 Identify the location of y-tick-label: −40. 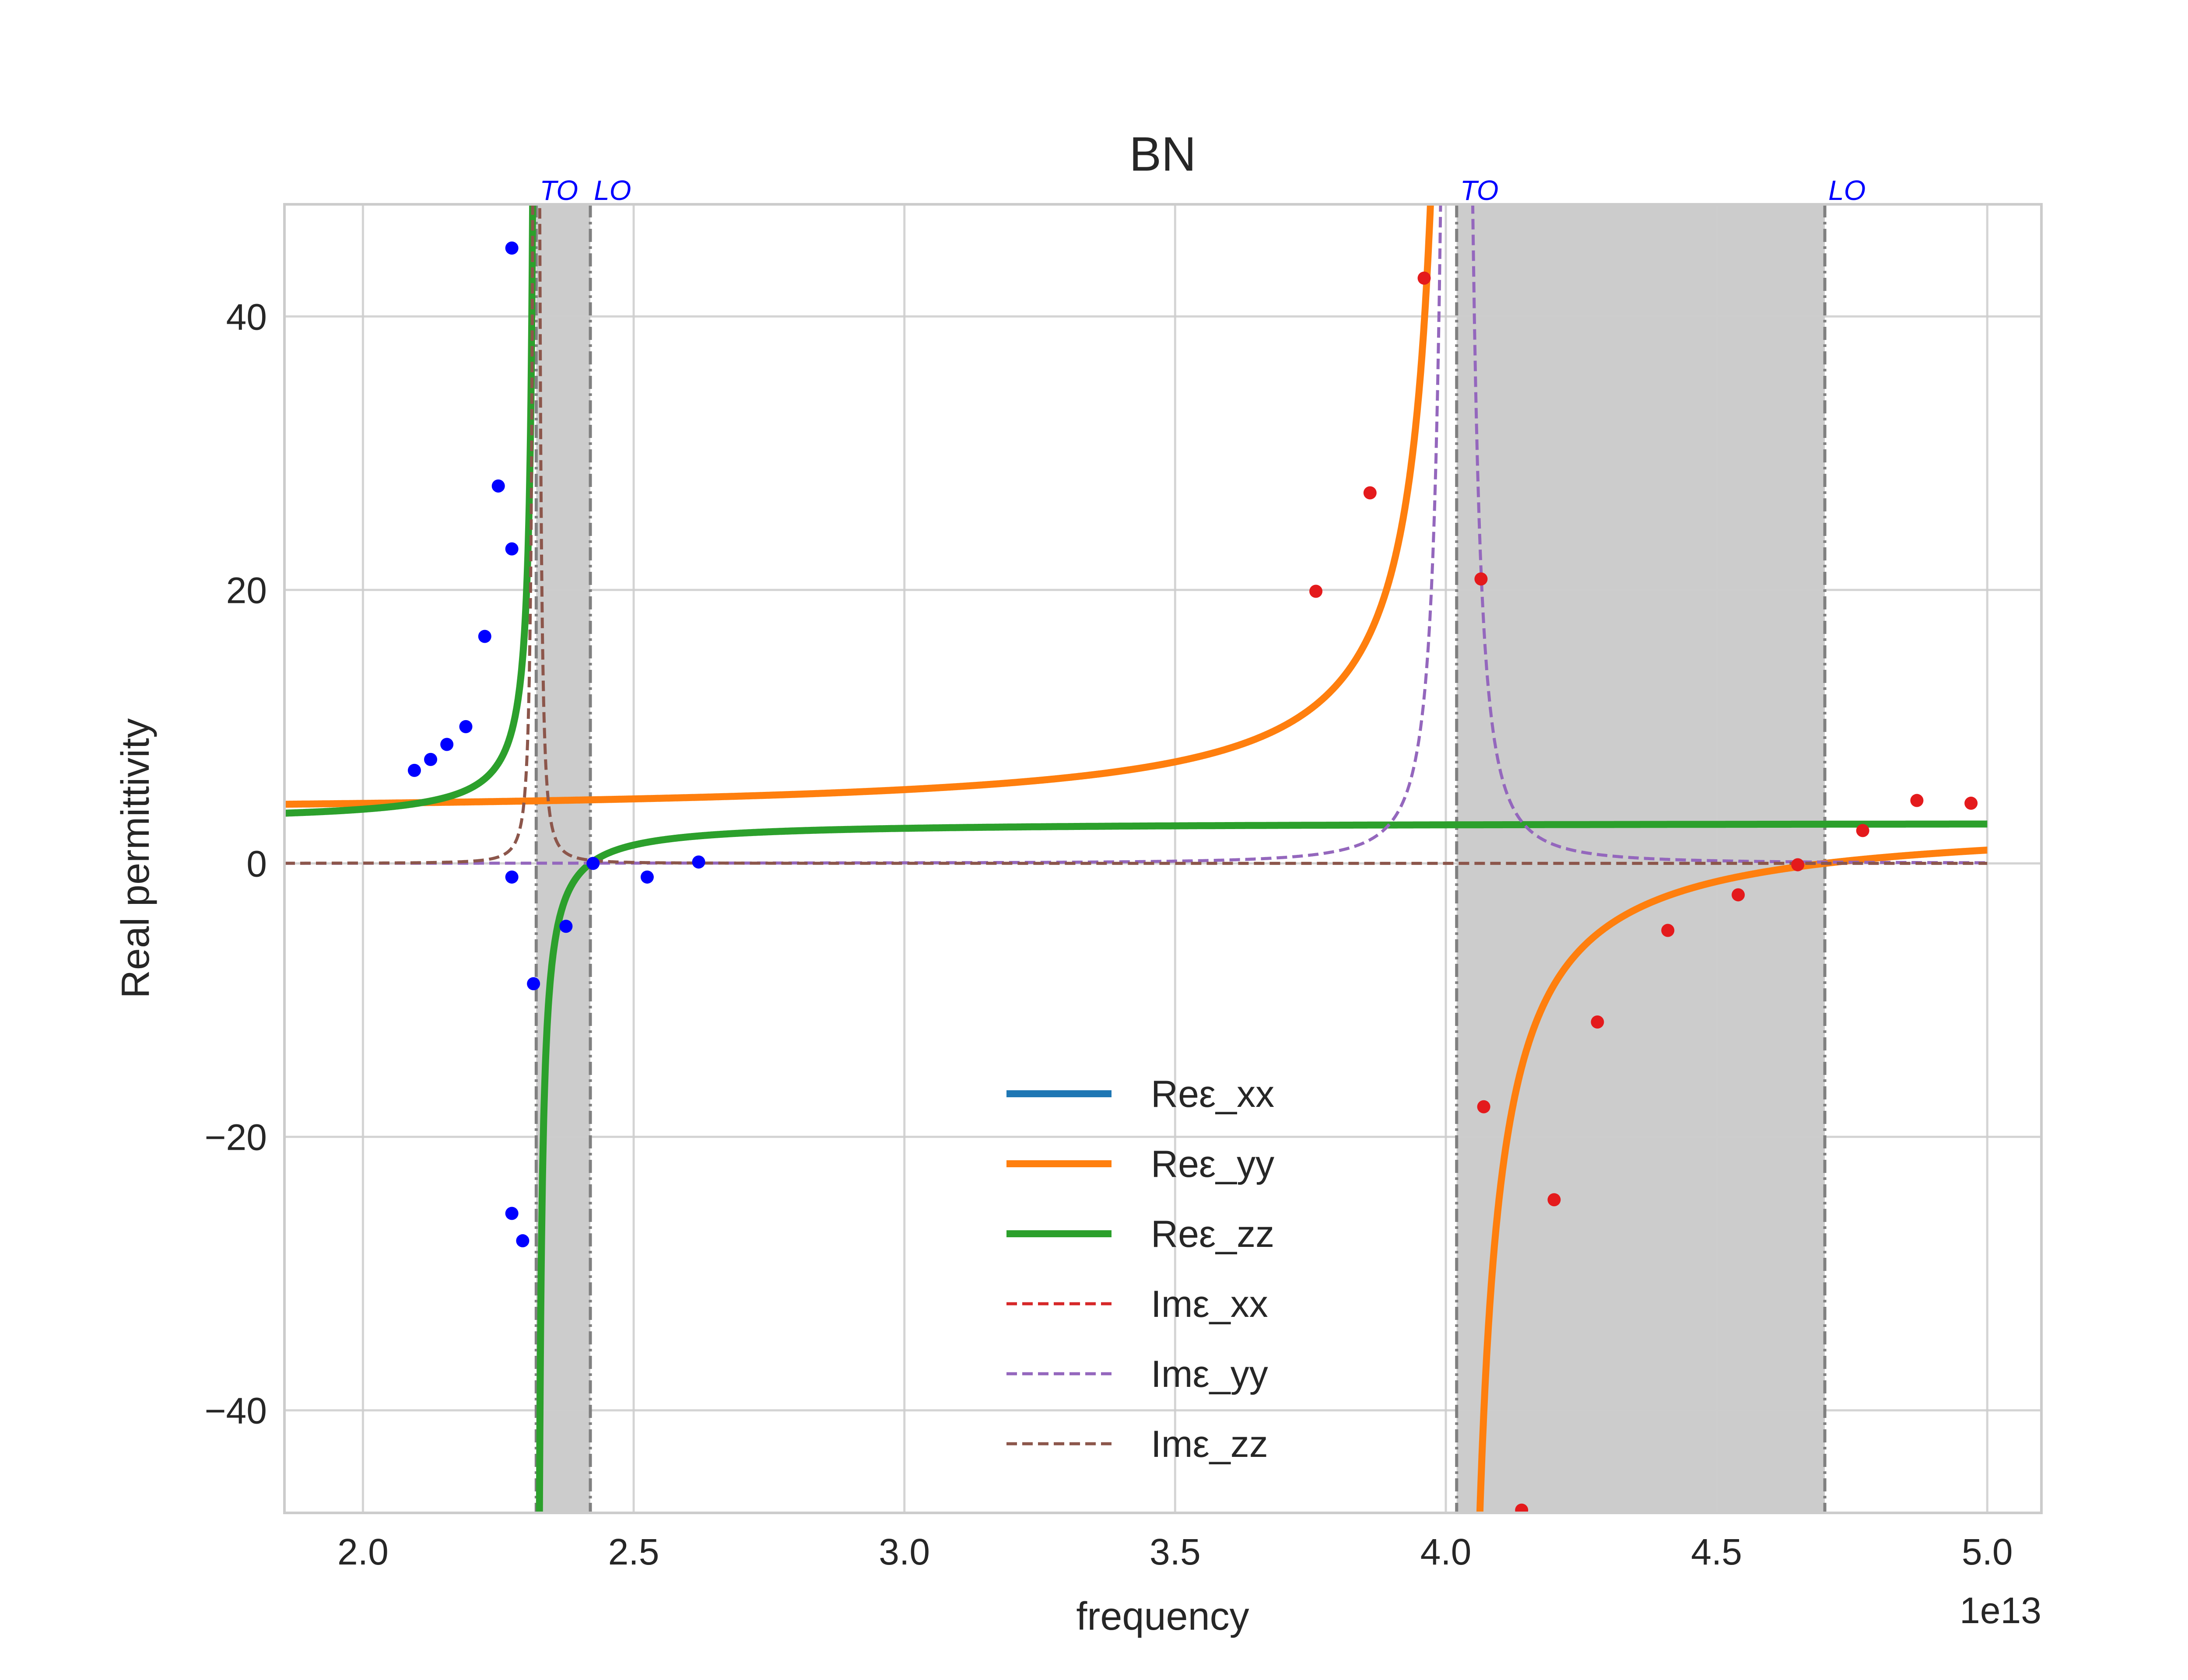
(236, 1411).